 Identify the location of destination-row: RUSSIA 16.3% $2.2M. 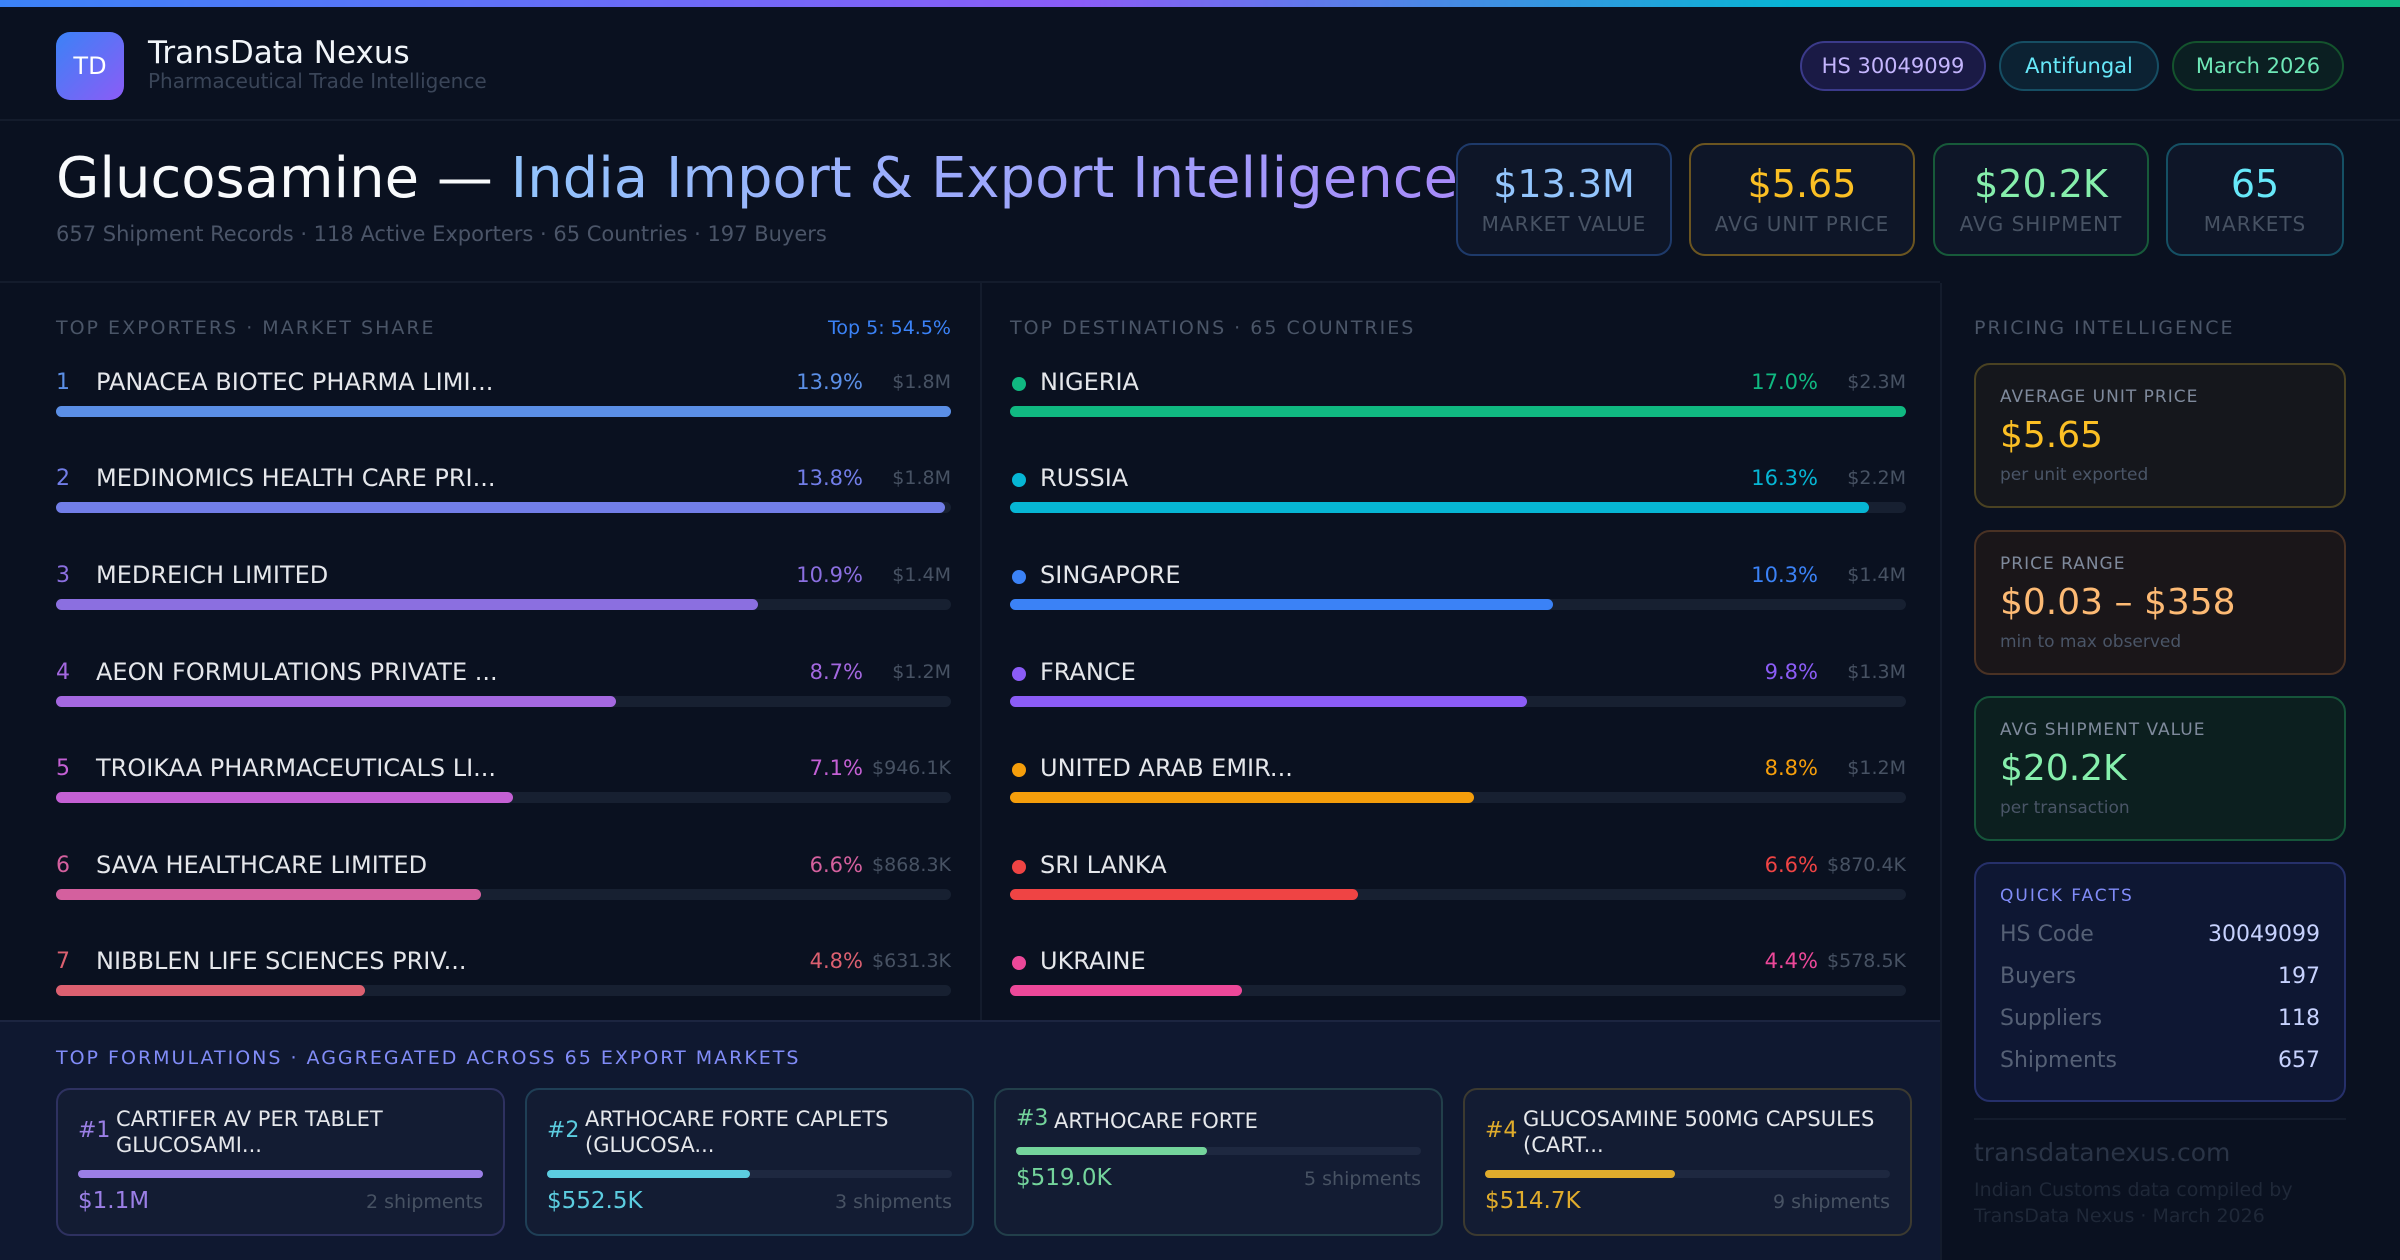
(1458, 500).